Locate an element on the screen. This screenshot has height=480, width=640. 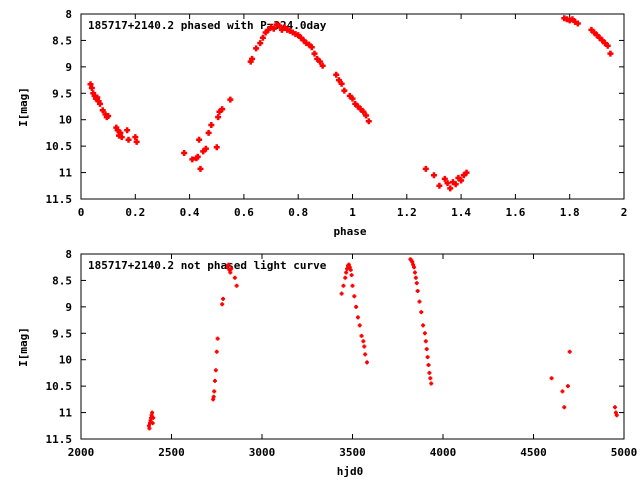
unphased-xtick-label: 4000 is located at coordinates (443, 452).